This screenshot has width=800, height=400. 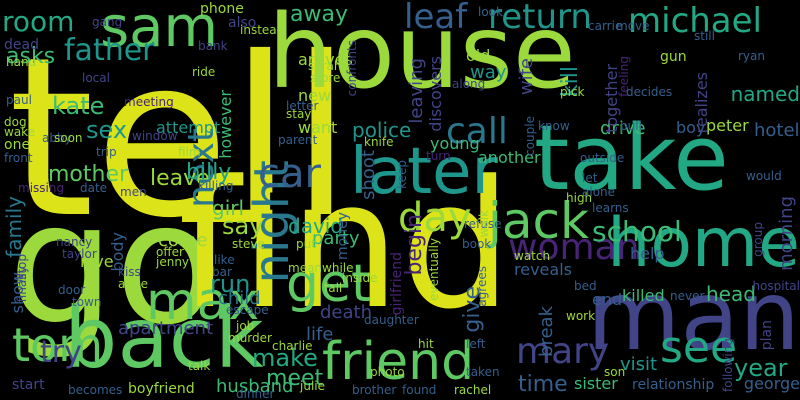 I want to click on word-put: put, so click(x=306, y=244).